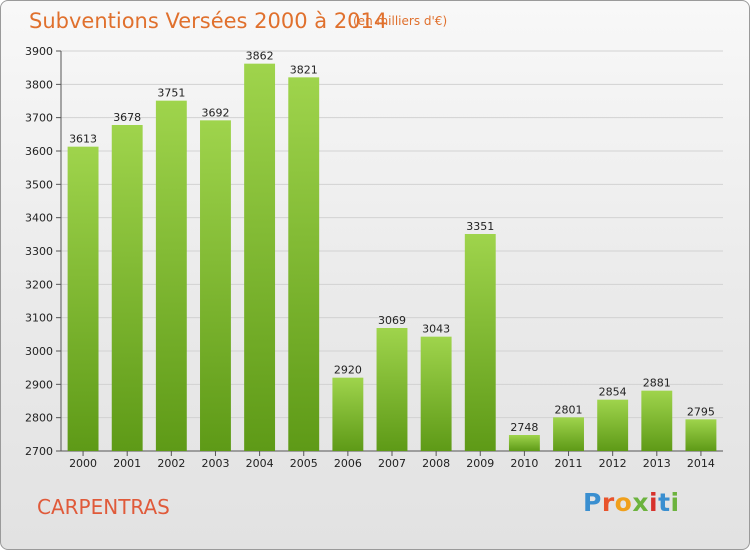  What do you see at coordinates (657, 463) in the screenshot?
I see `x-tick-label: 2013` at bounding box center [657, 463].